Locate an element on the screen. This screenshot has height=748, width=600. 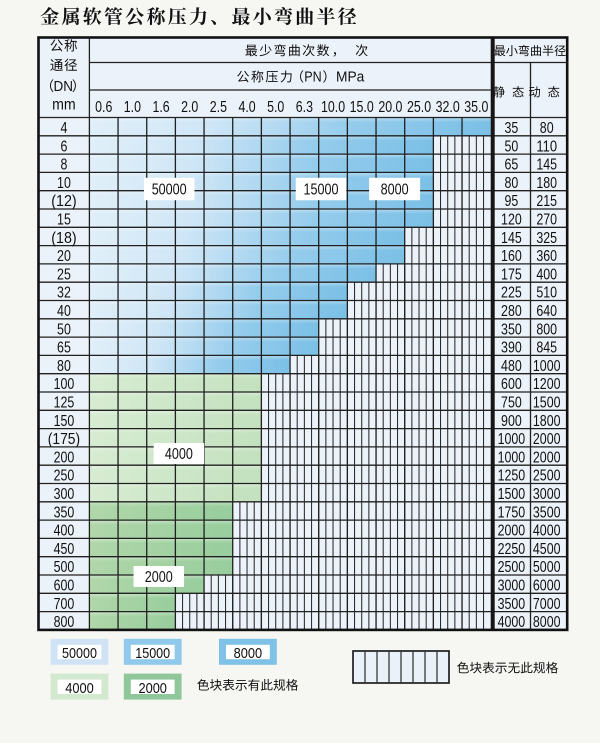
svg-text: 600 is located at coordinates (511, 384).